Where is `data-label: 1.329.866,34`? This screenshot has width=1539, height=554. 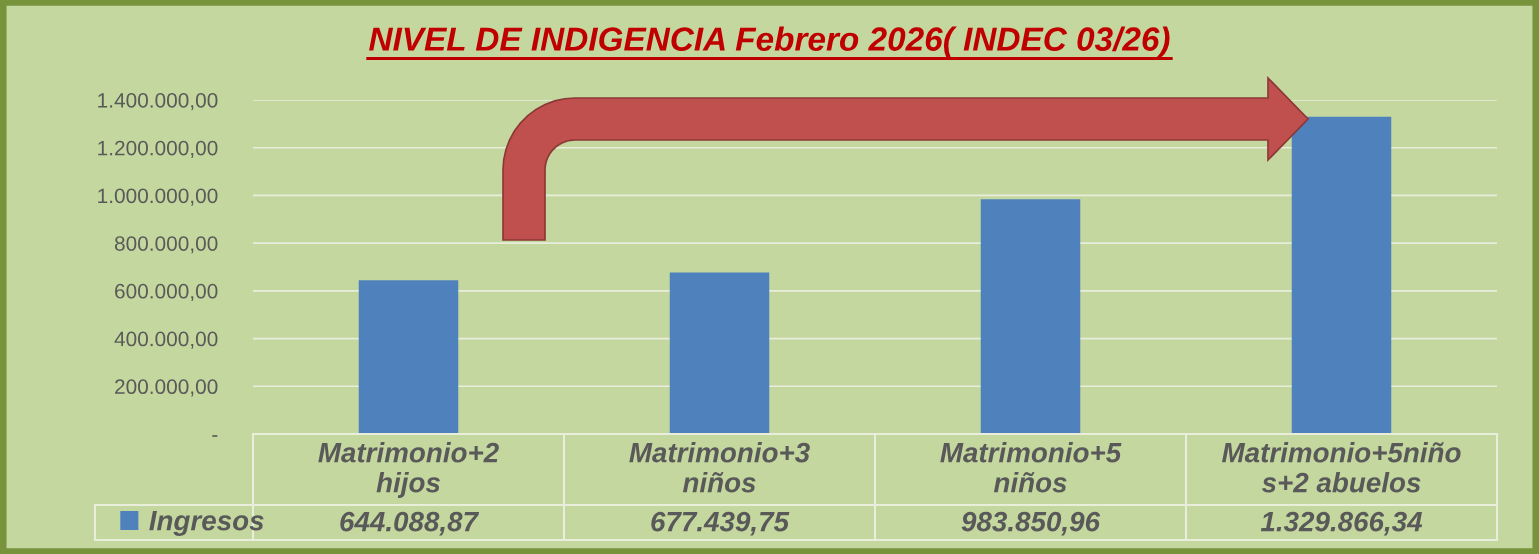
data-label: 1.329.866,34 is located at coordinates (1341, 523).